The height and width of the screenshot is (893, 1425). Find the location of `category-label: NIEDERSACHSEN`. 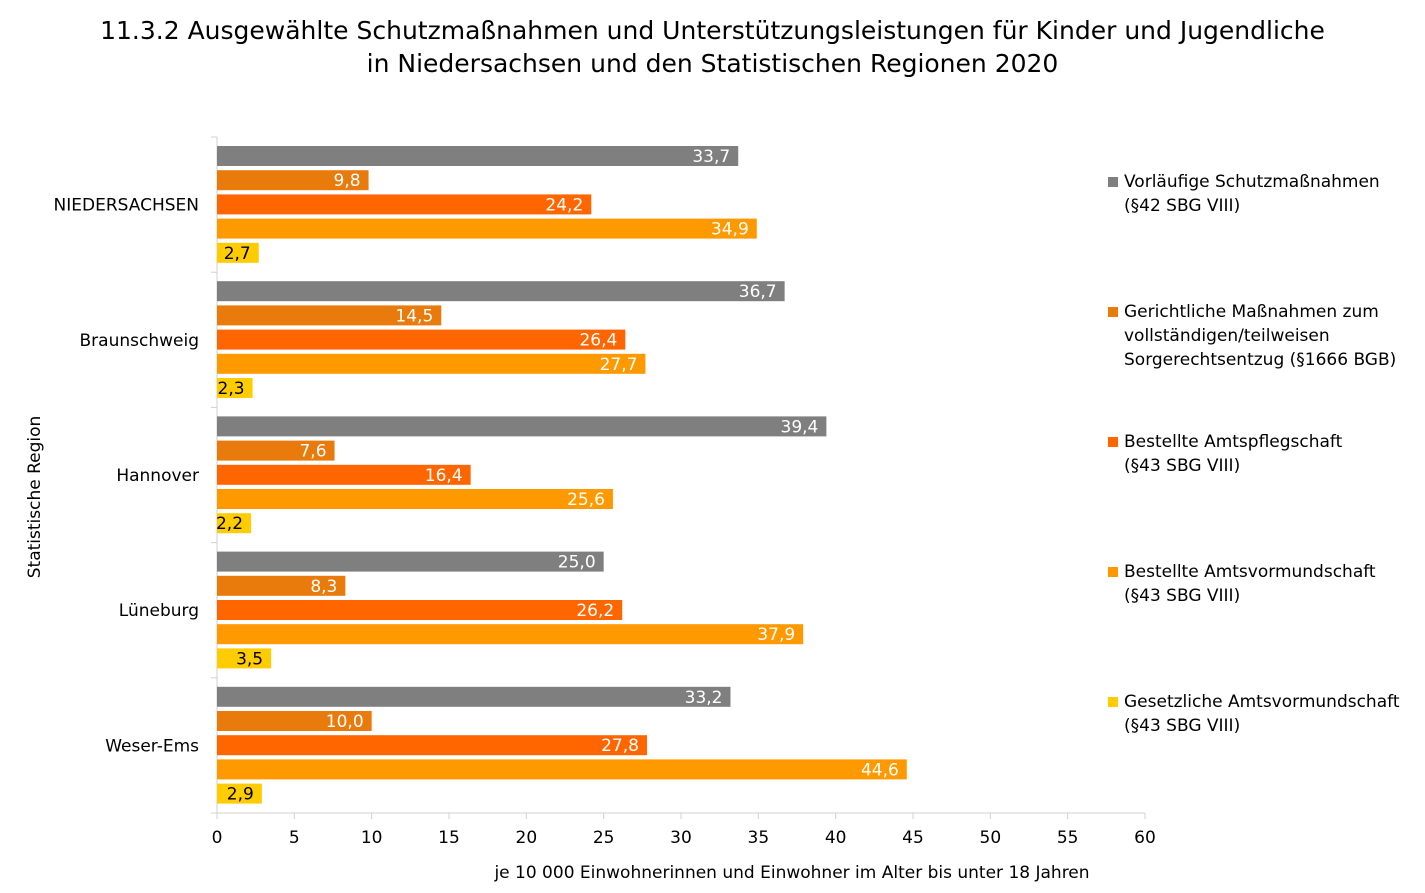

category-label: NIEDERSACHSEN is located at coordinates (126, 206).